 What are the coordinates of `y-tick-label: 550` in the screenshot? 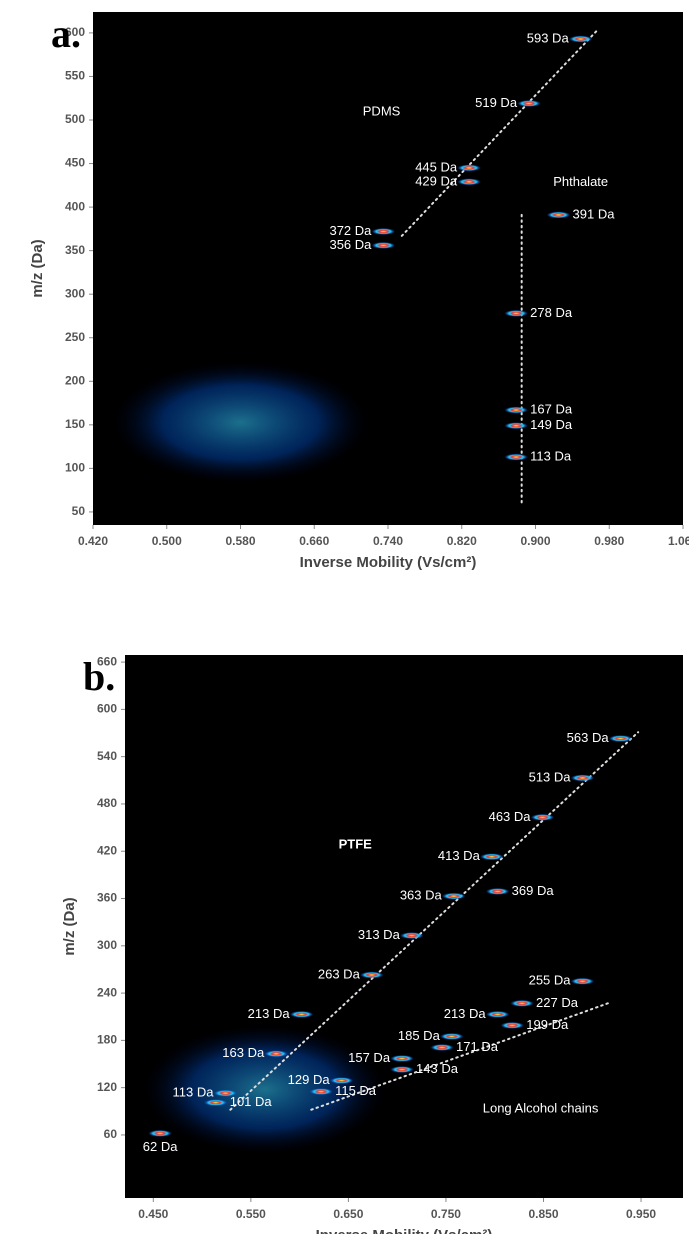 It's located at (75, 76).